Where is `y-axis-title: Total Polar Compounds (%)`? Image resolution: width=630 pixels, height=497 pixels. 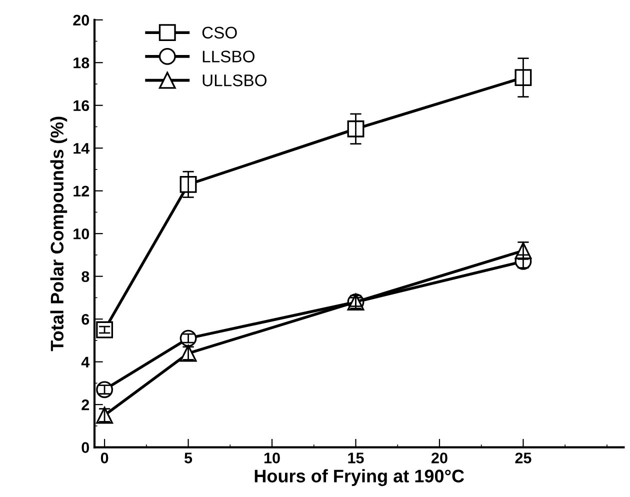
y-axis-title: Total Polar Compounds (%) is located at coordinates (59, 234).